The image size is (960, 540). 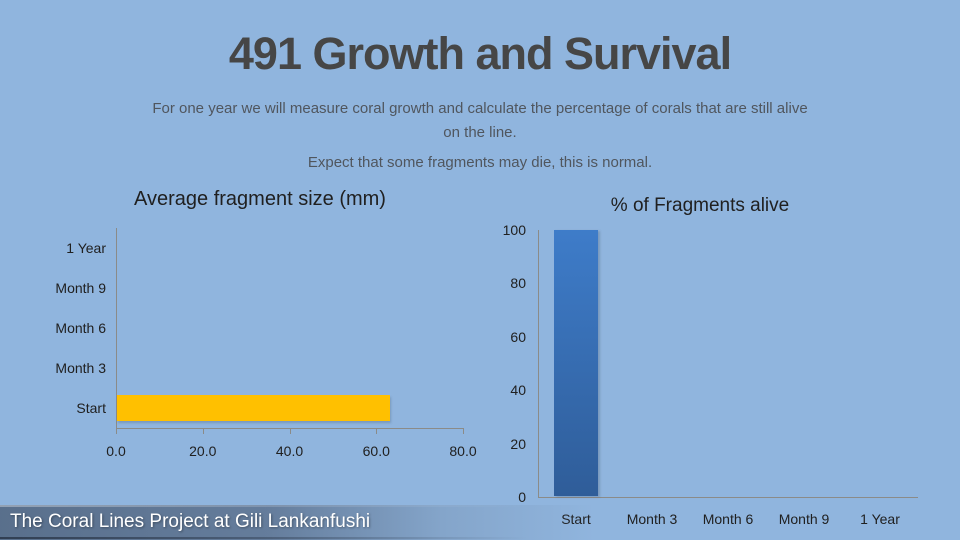 What do you see at coordinates (518, 336) in the screenshot?
I see `right-chart-y-tick-label: 60` at bounding box center [518, 336].